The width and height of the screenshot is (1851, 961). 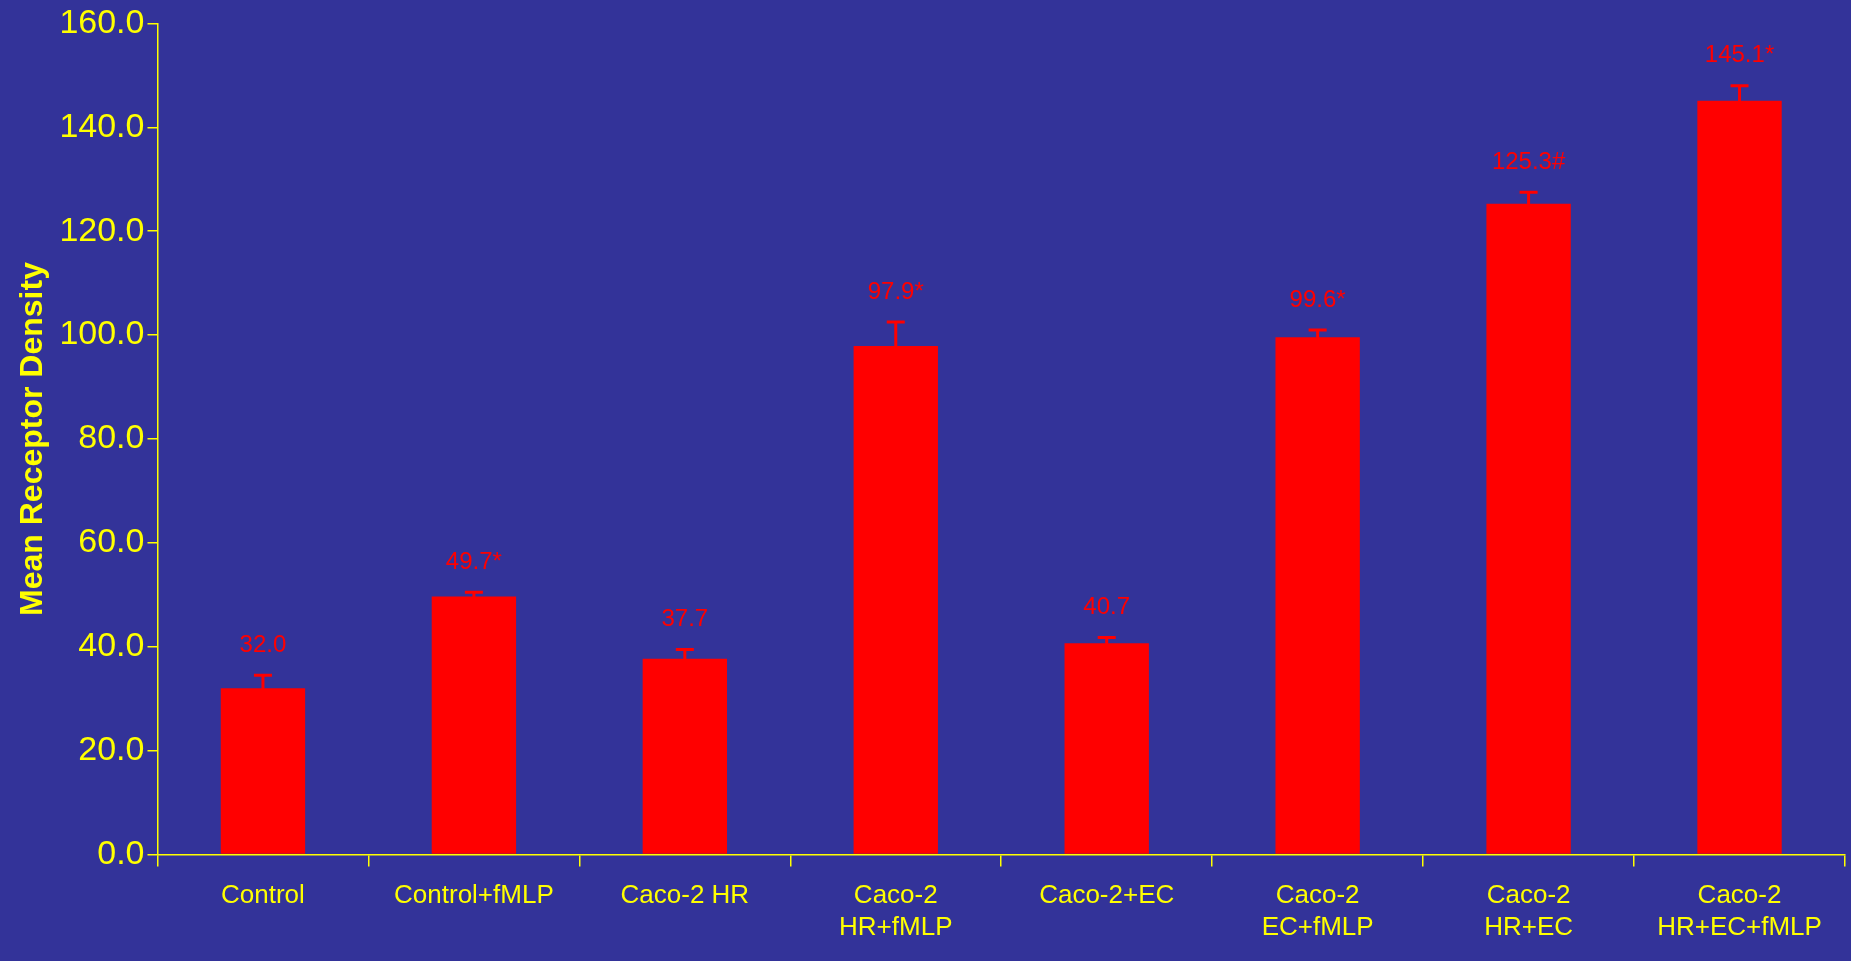 I want to click on x-tick-label: Caco-2 HR+EC+fMLP, so click(x=1739, y=910).